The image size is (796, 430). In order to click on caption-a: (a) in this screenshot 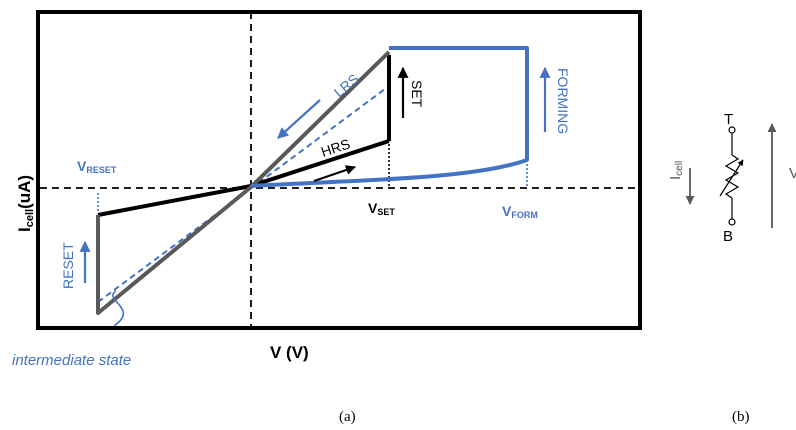, I will do `click(347, 417)`.